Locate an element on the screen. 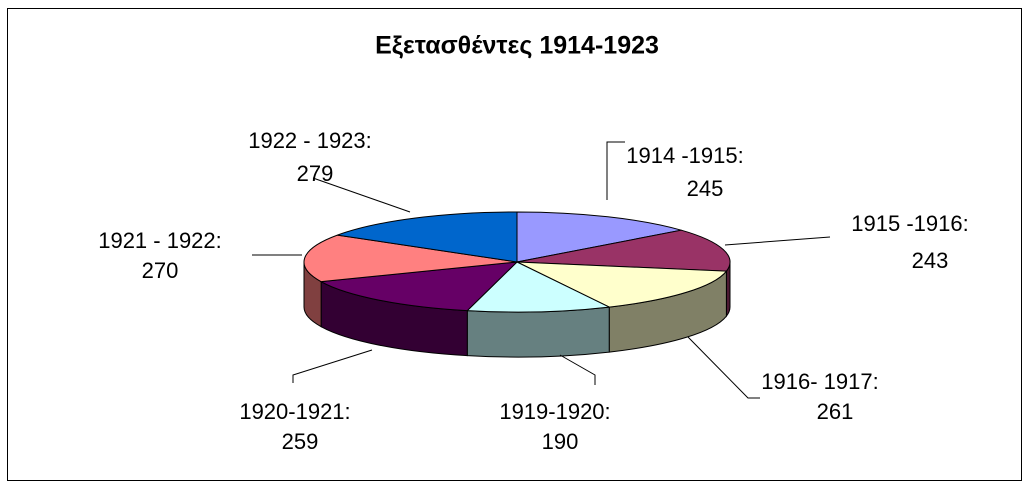  slice-value: 270 is located at coordinates (160, 270).